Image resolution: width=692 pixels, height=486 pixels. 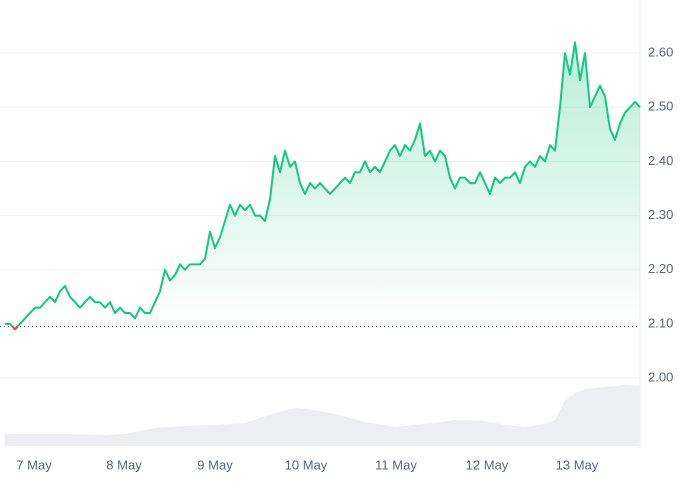 I want to click on y-tick-label: 2.00, so click(x=660, y=376).